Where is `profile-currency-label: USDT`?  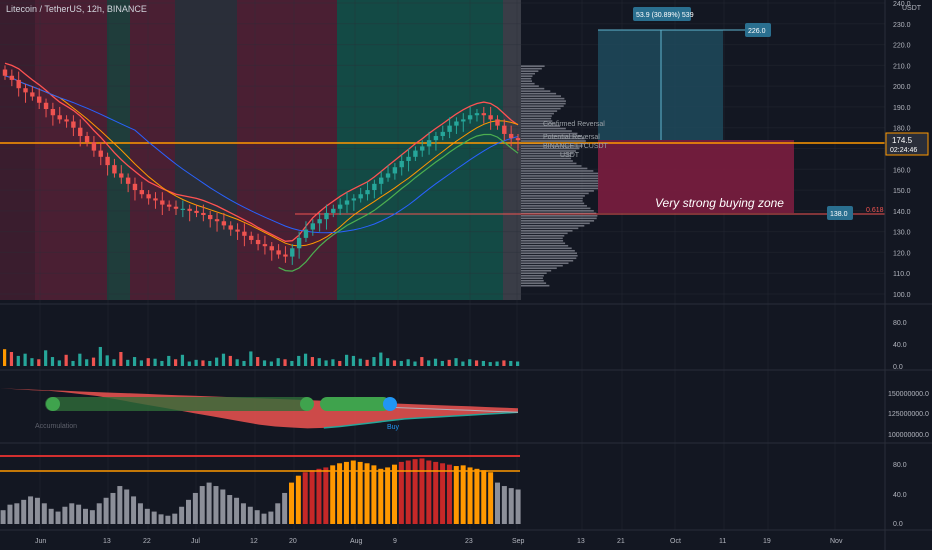
profile-currency-label: USDT is located at coordinates (570, 155).